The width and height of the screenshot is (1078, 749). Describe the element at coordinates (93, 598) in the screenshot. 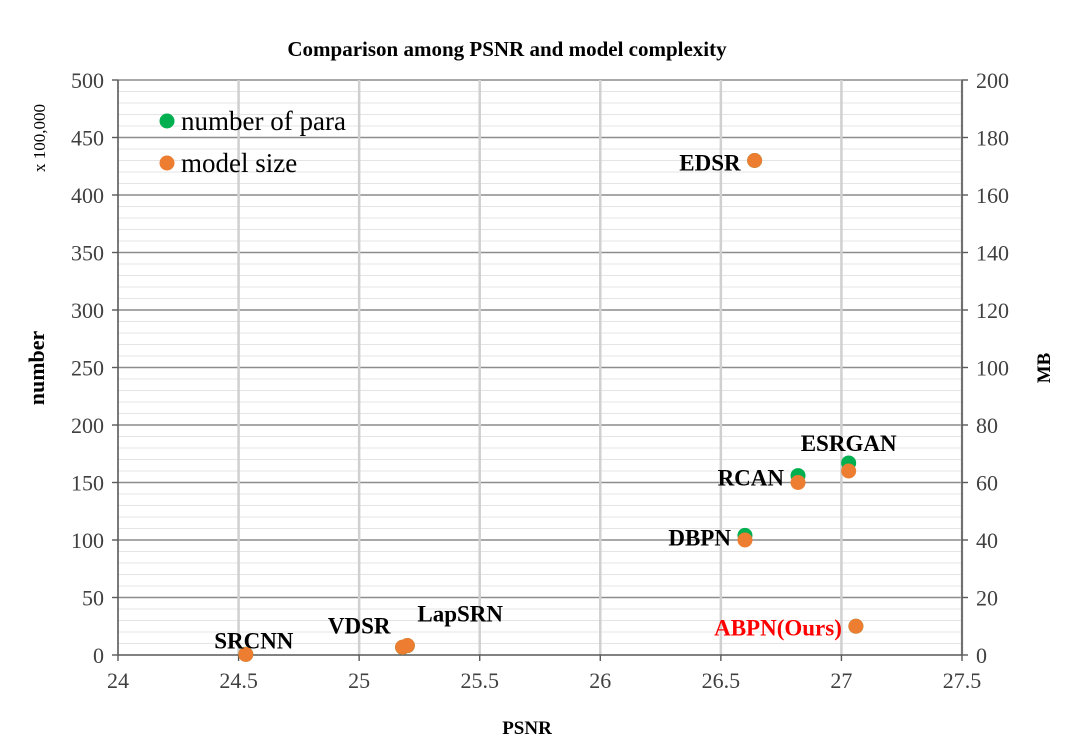

I see `y-tick-label: 50` at that location.